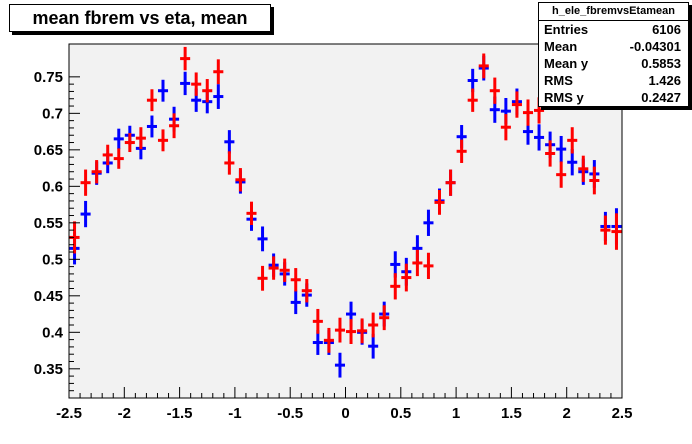 The image size is (692, 444). Describe the element at coordinates (558, 80) in the screenshot. I see `stat-label: RMS` at that location.